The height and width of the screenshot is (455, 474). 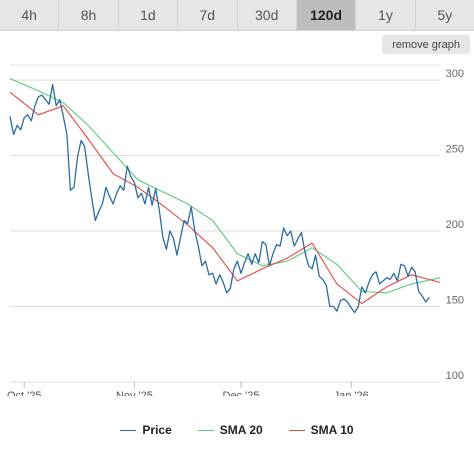 I want to click on tab-30d: 30d, so click(x=267, y=15).